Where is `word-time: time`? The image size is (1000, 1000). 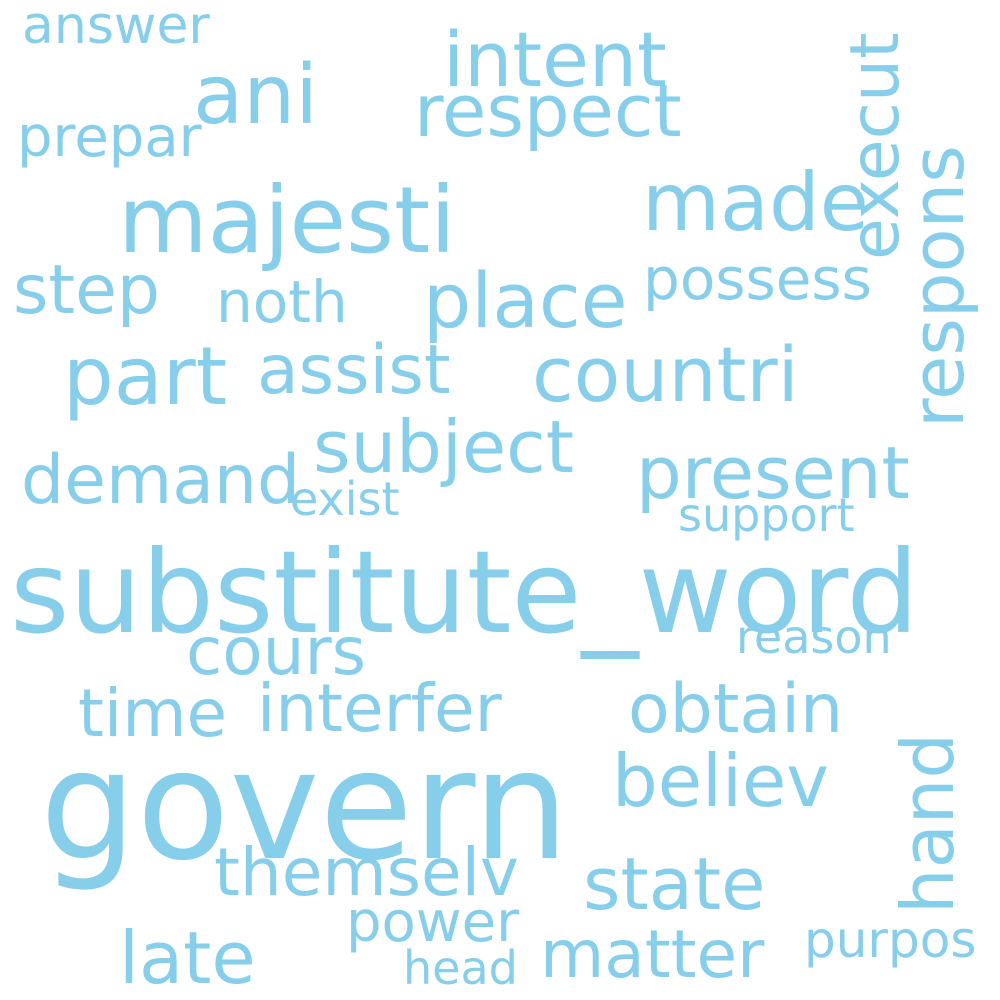
word-time: time is located at coordinates (153, 713).